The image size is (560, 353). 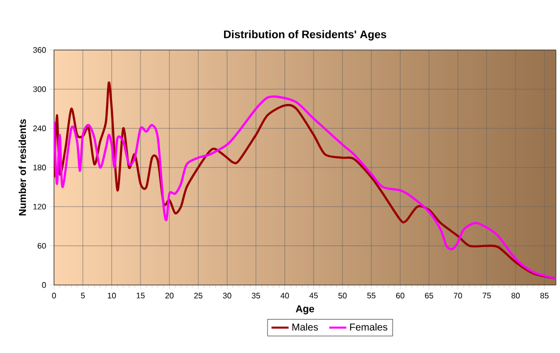 What do you see at coordinates (371, 295) in the screenshot?
I see `x-tick-label: 55` at bounding box center [371, 295].